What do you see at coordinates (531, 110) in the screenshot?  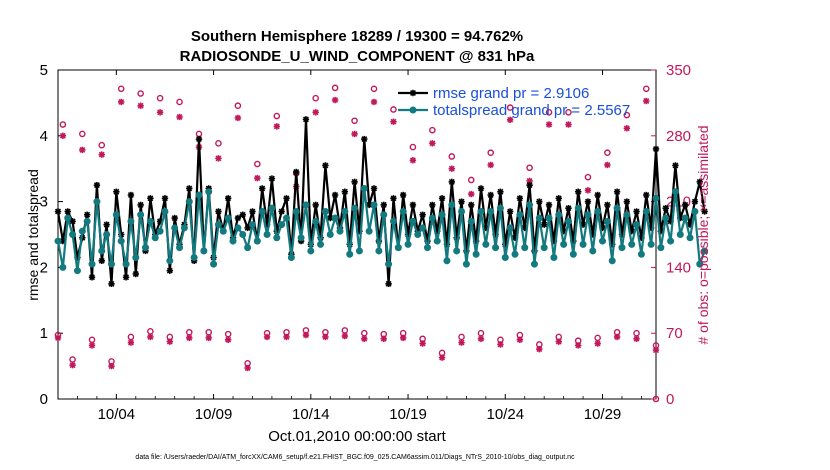 I see `legend-totalspread-label: totalspread grand pr = 2.5567` at bounding box center [531, 110].